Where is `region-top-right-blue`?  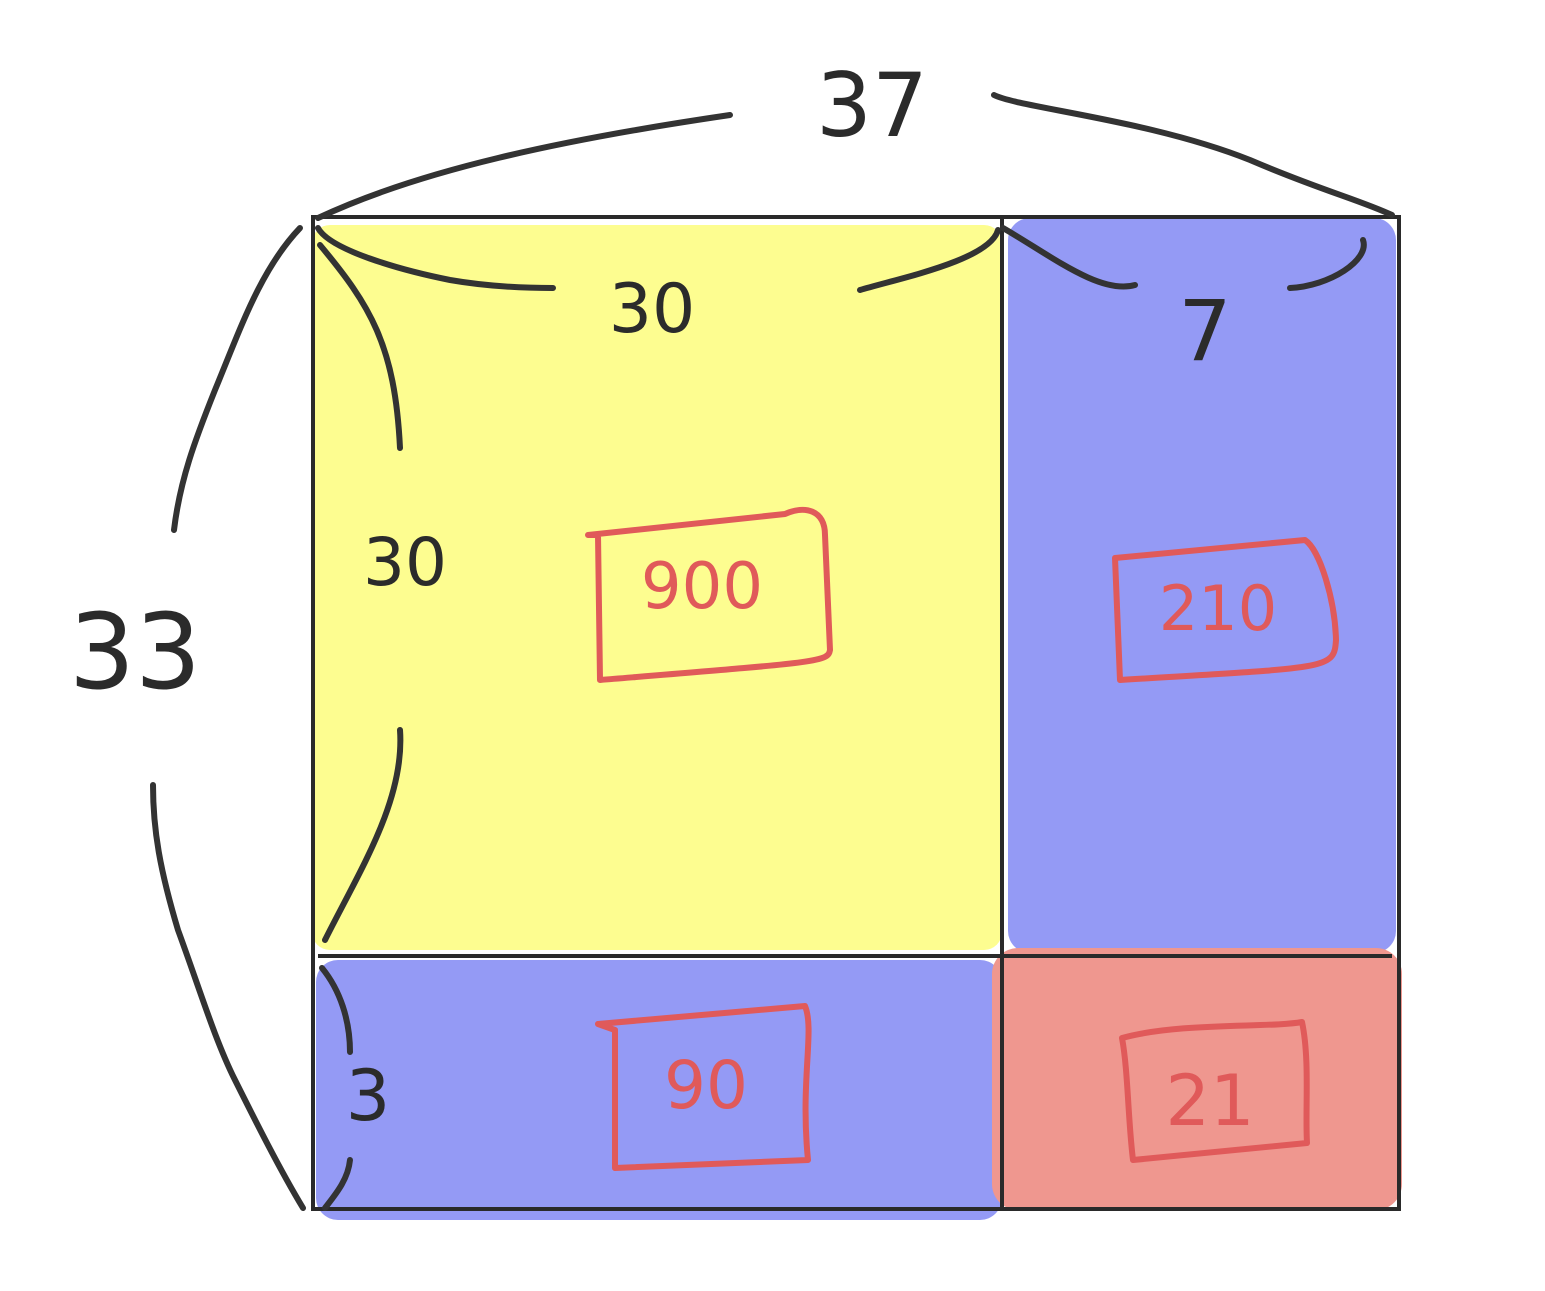
region-top-right-blue is located at coordinates (1202, 585).